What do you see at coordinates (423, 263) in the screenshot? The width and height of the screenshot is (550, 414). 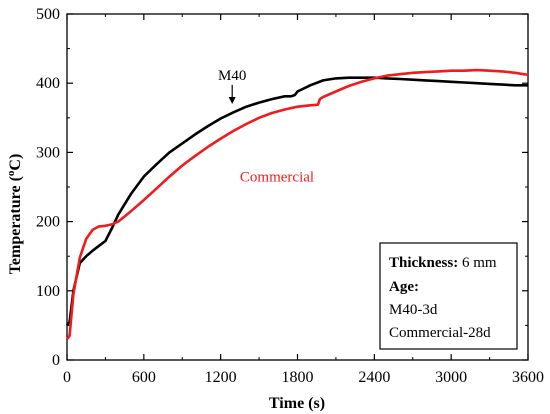 I see `thickness-label: Thickness:` at bounding box center [423, 263].